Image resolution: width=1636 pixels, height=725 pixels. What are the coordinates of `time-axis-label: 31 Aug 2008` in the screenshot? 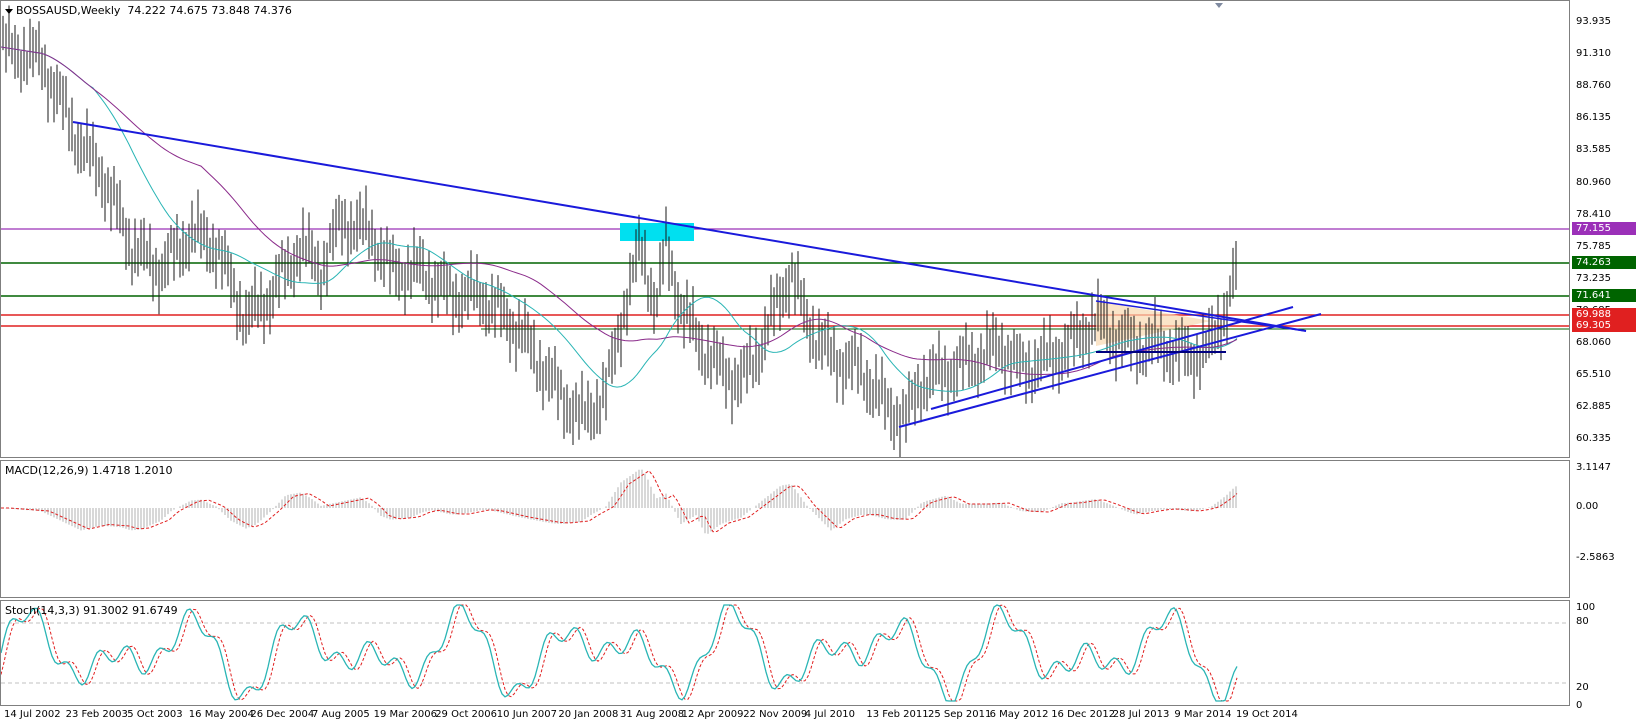 It's located at (652, 714).